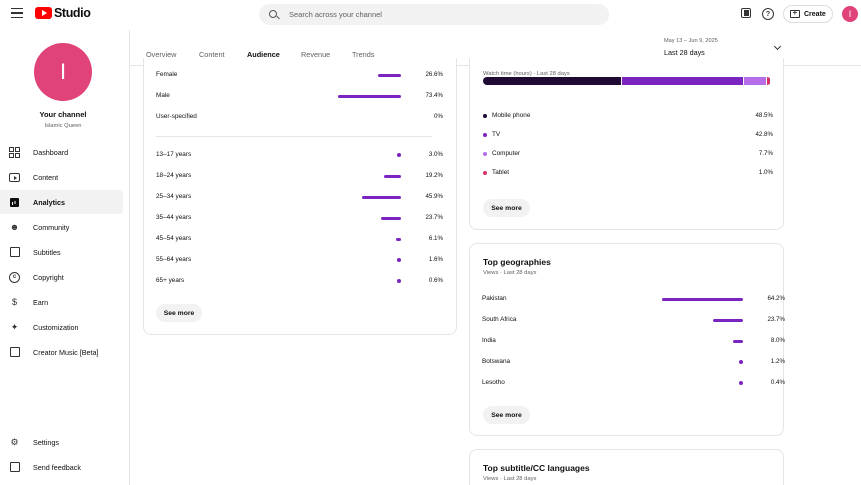 This screenshot has height=485, width=861. Describe the element at coordinates (501, 172) in the screenshot. I see `row-label: Tablet` at that location.